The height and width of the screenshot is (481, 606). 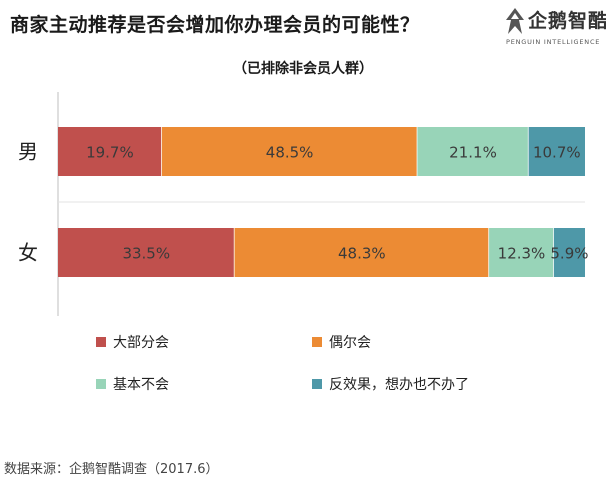 I want to click on chart-title: 商家主动推荐是否会增加你办理会员的可能性？, so click(x=215, y=25).